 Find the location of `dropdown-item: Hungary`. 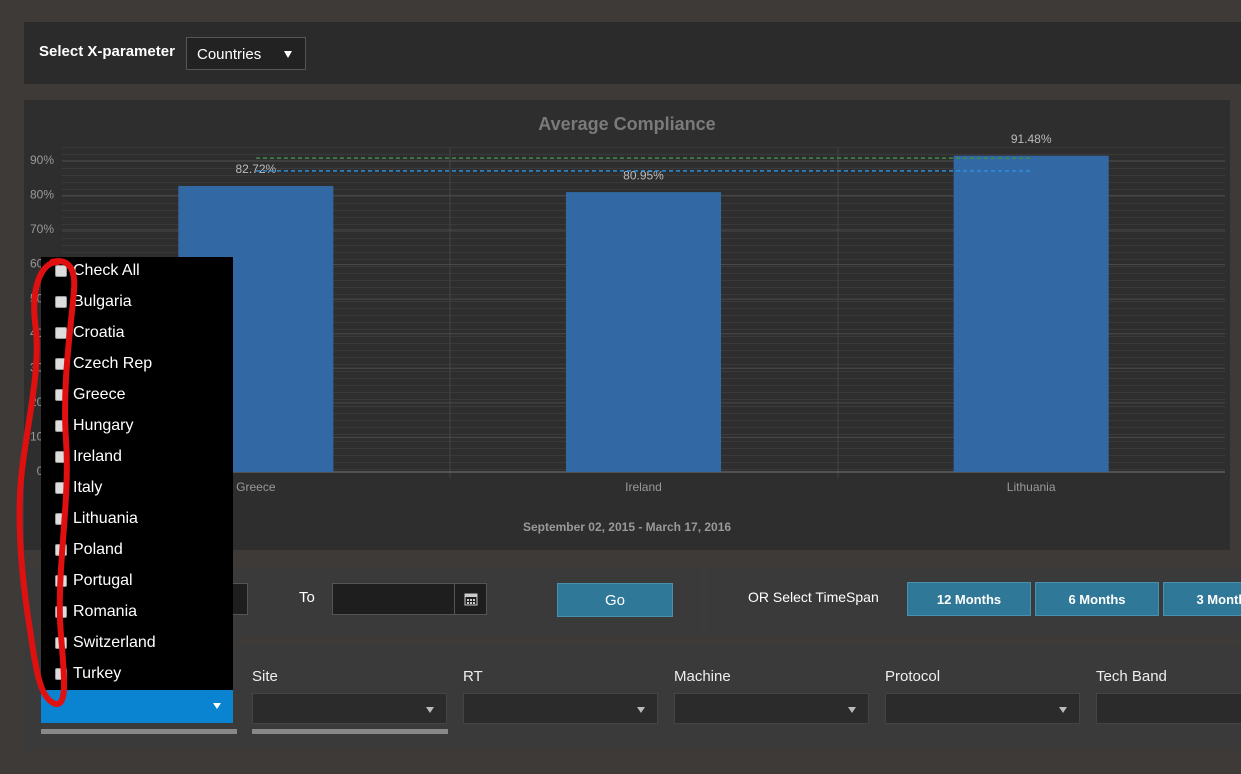

dropdown-item: Hungary is located at coordinates (94, 426).